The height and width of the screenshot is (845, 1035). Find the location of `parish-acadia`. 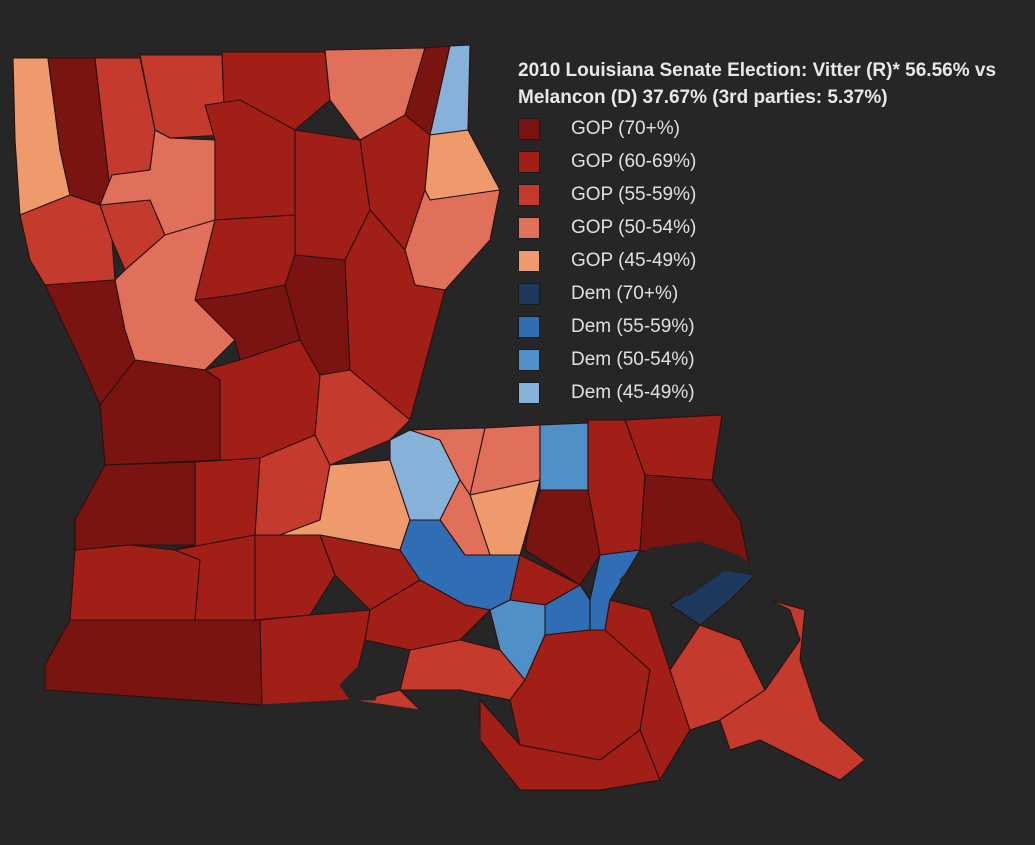

parish-acadia is located at coordinates (427, 615).